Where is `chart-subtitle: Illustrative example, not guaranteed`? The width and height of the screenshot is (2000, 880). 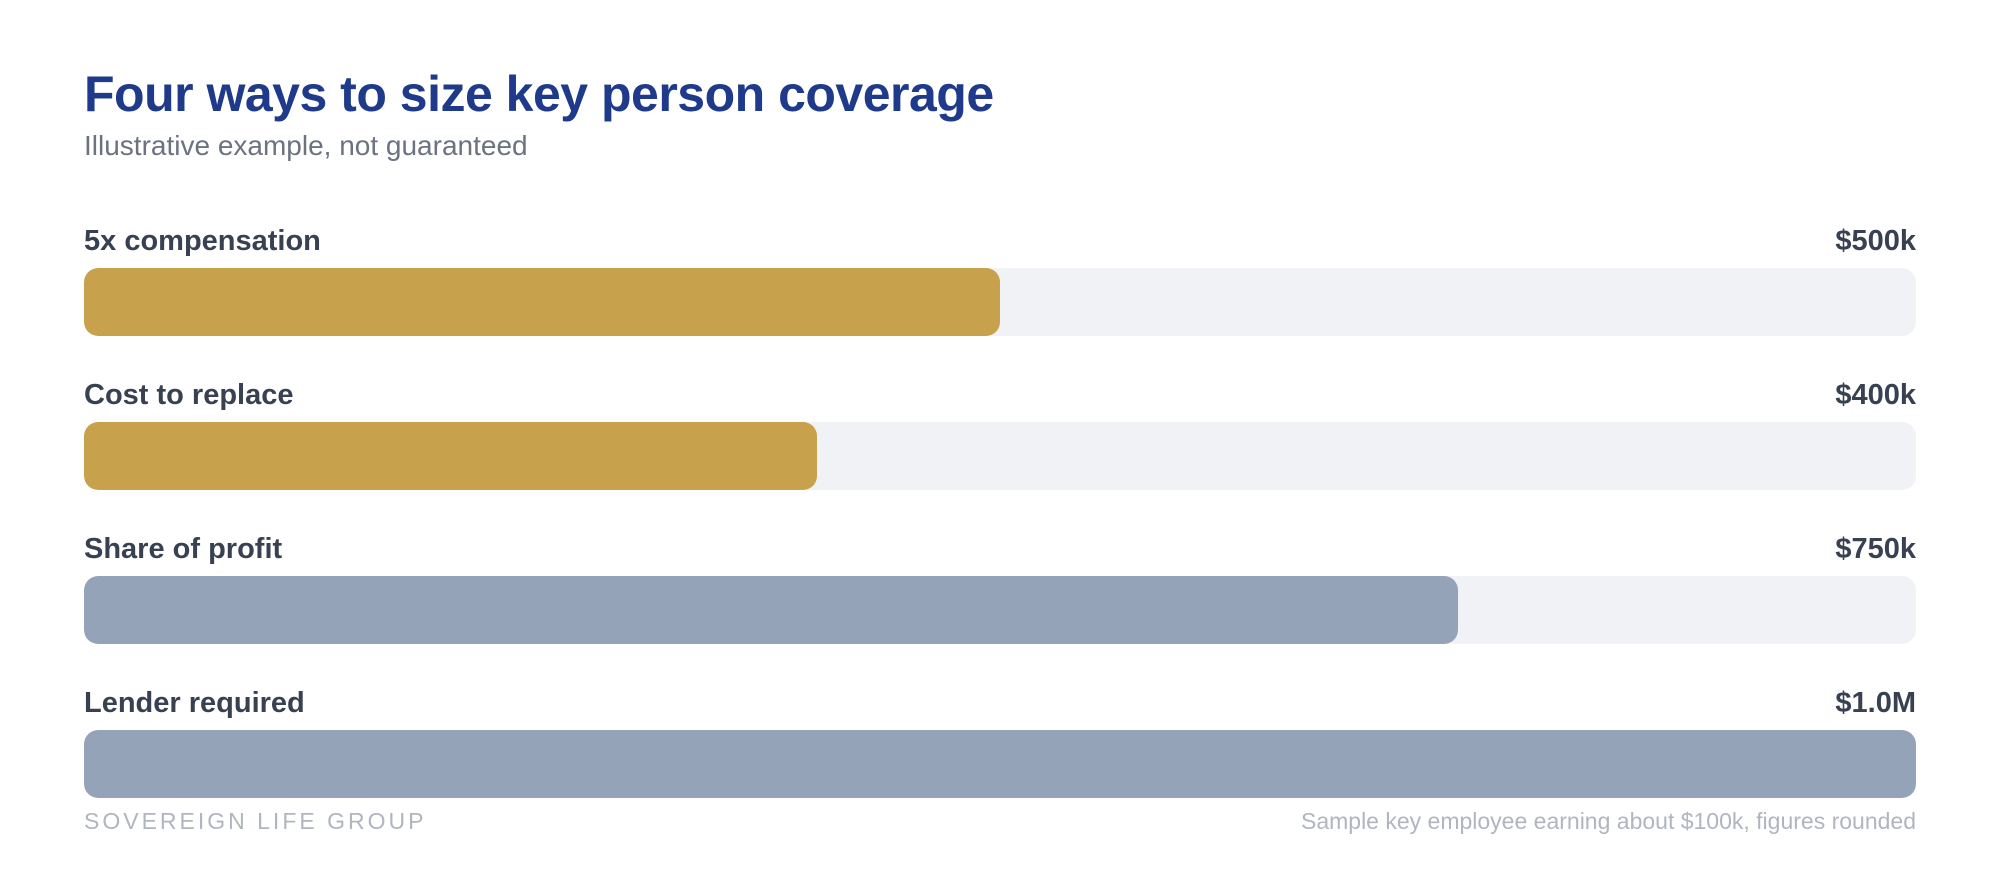 chart-subtitle: Illustrative example, not guaranteed is located at coordinates (306, 145).